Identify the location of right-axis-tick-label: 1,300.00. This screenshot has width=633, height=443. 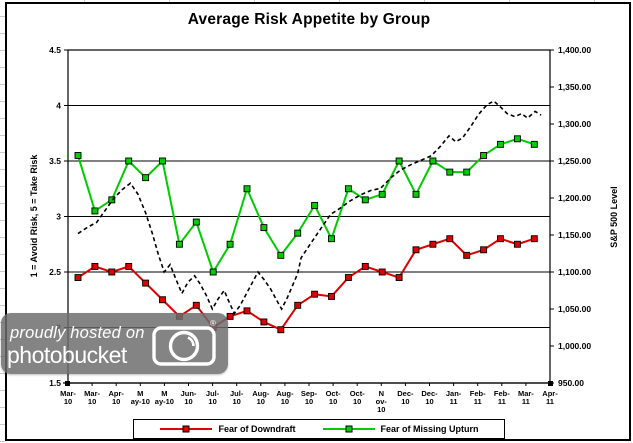
(574, 124).